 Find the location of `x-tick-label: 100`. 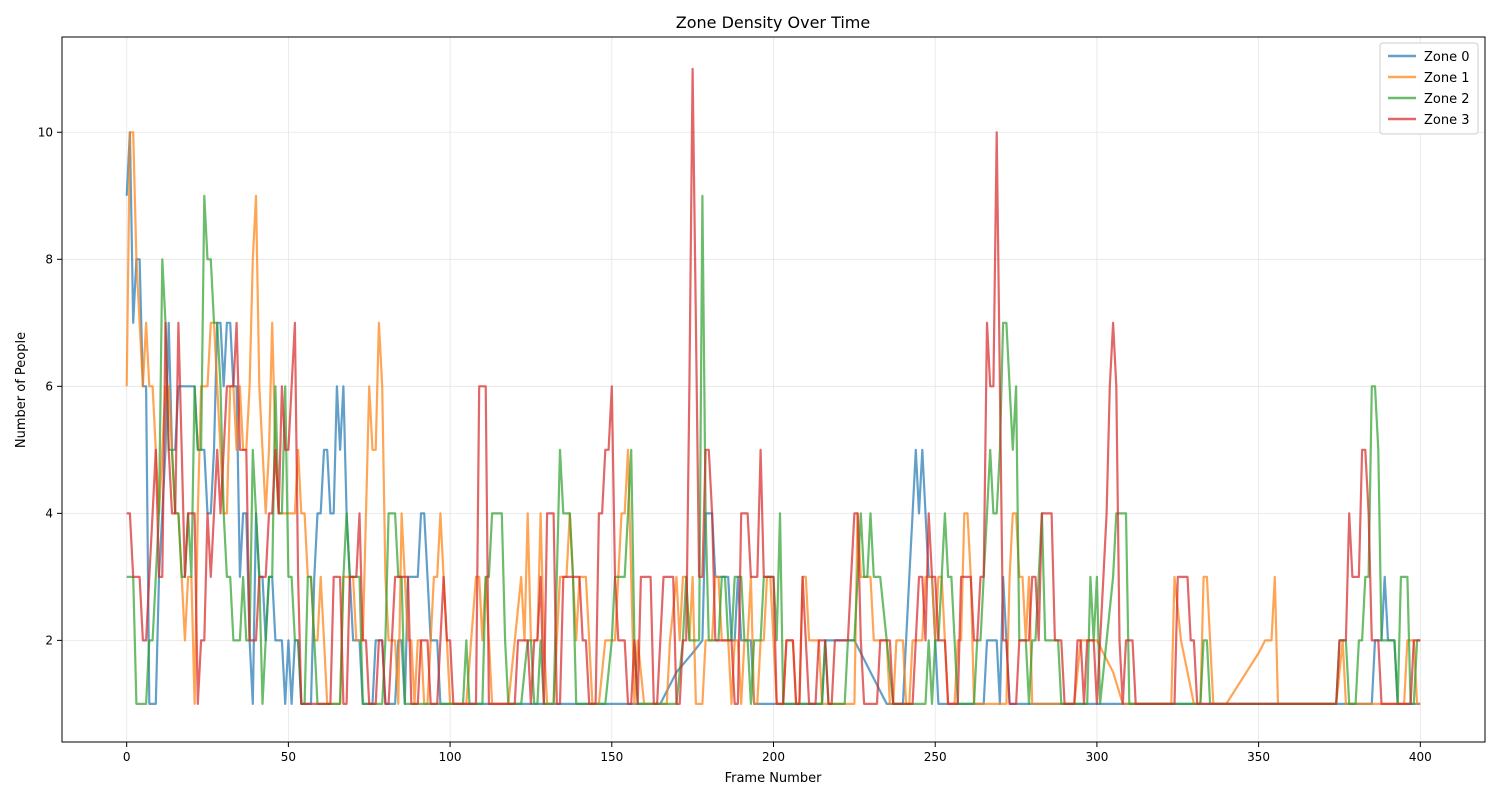

x-tick-label: 100 is located at coordinates (450, 757).